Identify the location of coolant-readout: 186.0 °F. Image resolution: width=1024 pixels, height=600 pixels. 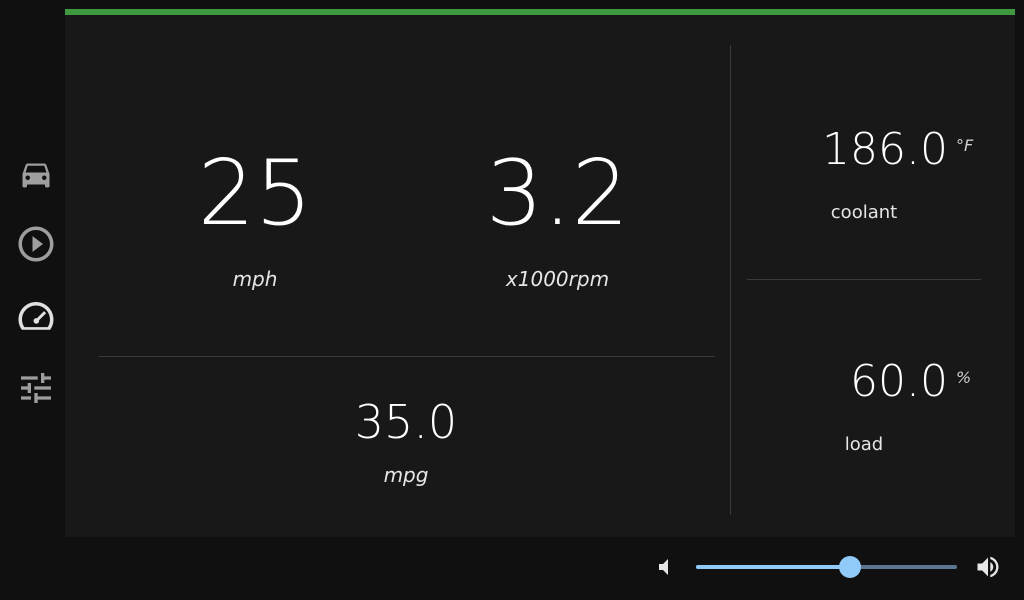
(897, 150).